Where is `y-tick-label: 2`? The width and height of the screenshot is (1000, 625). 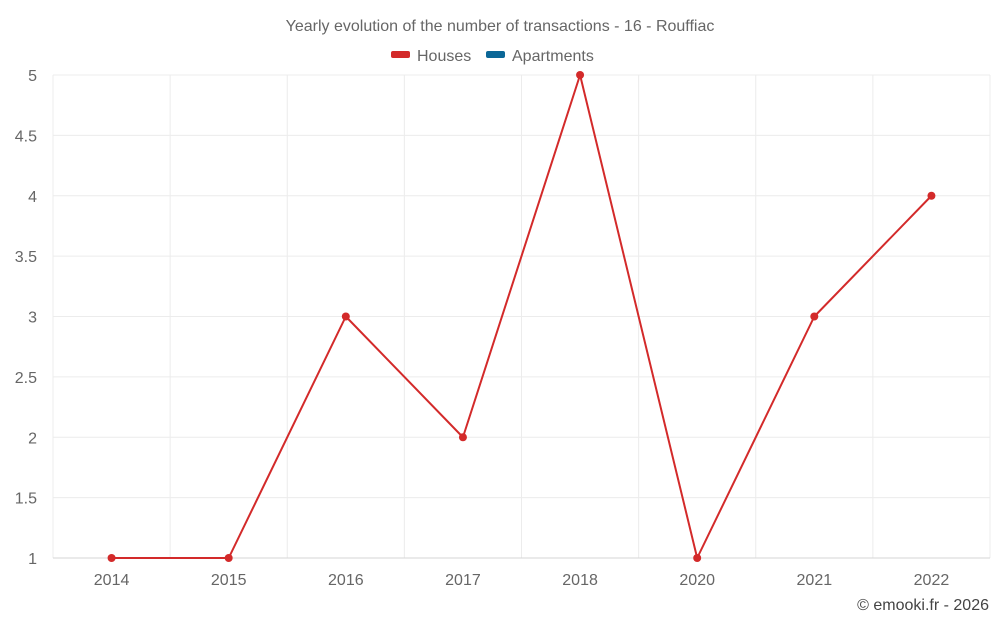 y-tick-label: 2 is located at coordinates (32, 438).